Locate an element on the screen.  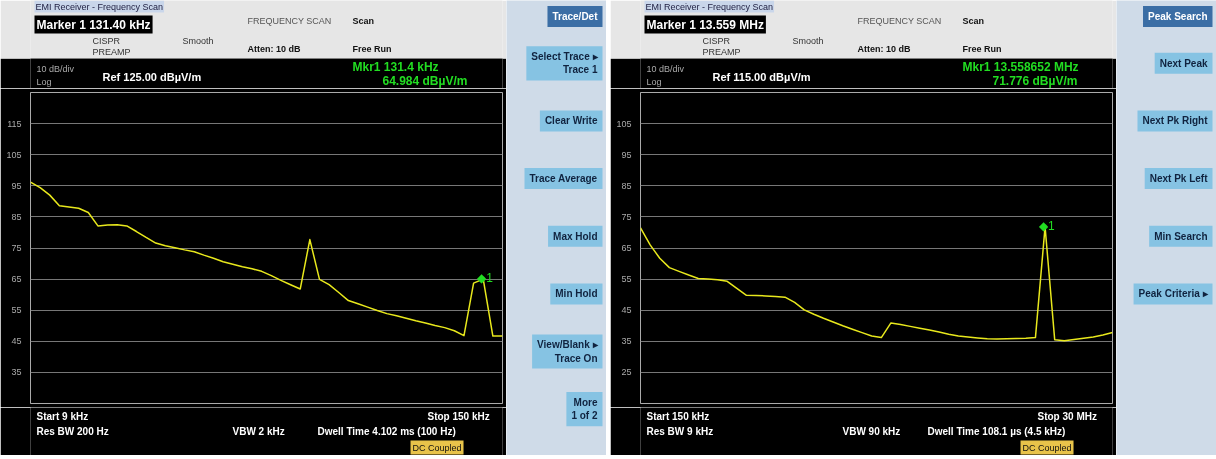
text: Min Hold is located at coordinates (576, 294).